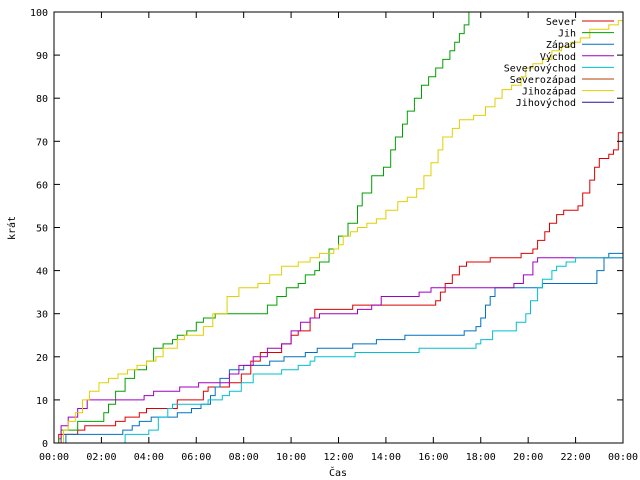 The height and width of the screenshot is (480, 640). What do you see at coordinates (481, 457) in the screenshot?
I see `x-tick-label: 18:00` at bounding box center [481, 457].